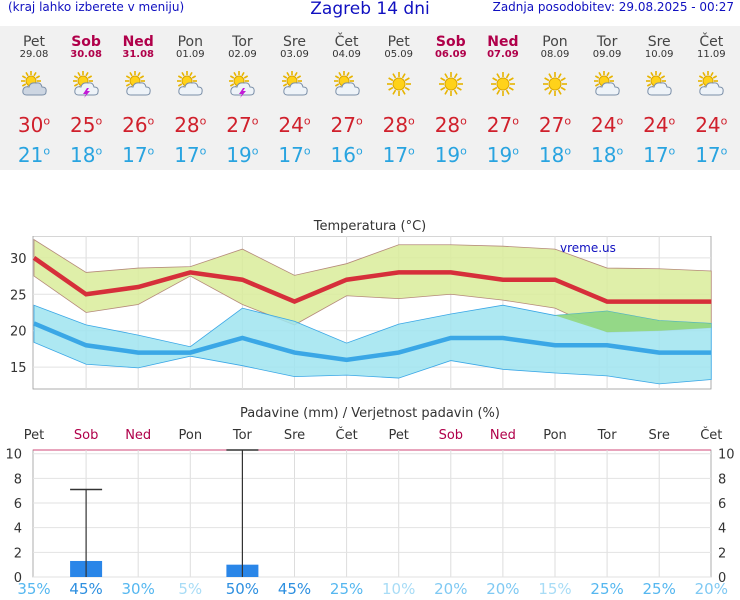 The width and height of the screenshot is (740, 600). What do you see at coordinates (370, 413) in the screenshot?
I see `precip-chart-title: Padavine (mm) / Verjetnost padavin (%)` at bounding box center [370, 413].